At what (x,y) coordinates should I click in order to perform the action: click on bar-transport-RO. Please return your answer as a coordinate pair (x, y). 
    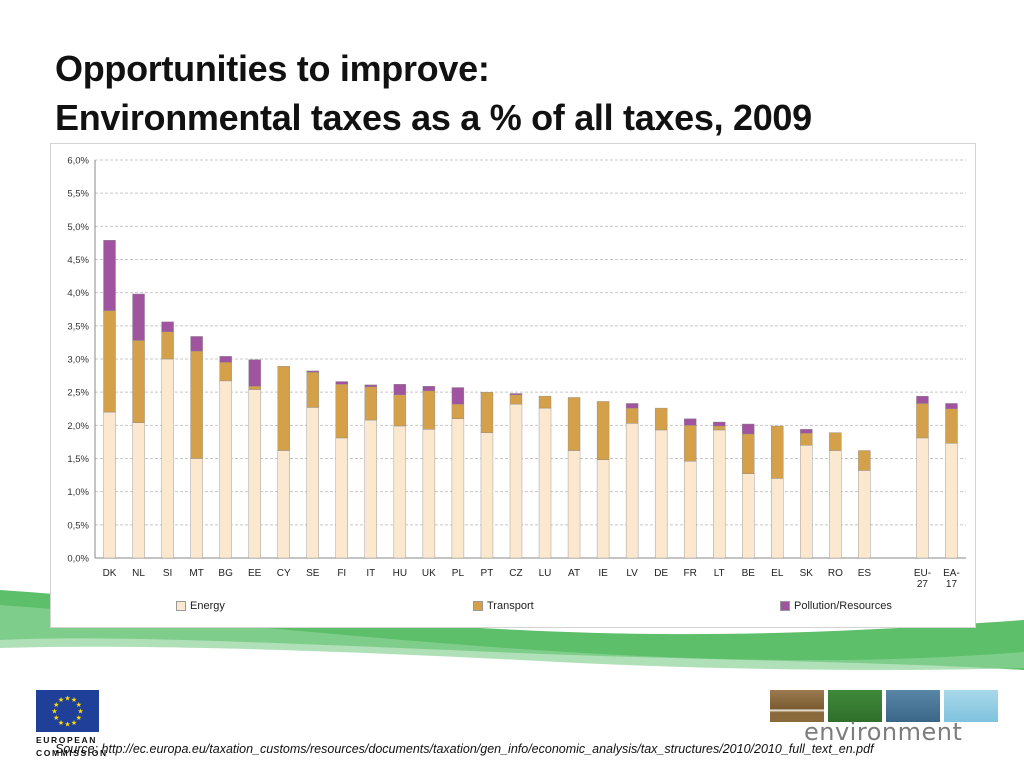
    Looking at the image, I should click on (835, 441).